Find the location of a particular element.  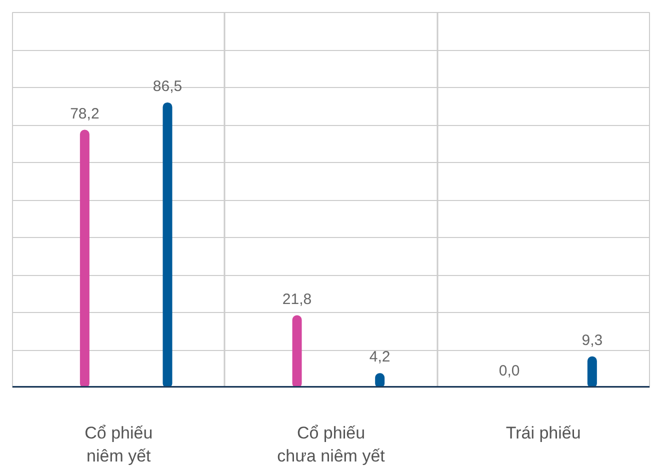

data-label: 21,8 is located at coordinates (297, 299).